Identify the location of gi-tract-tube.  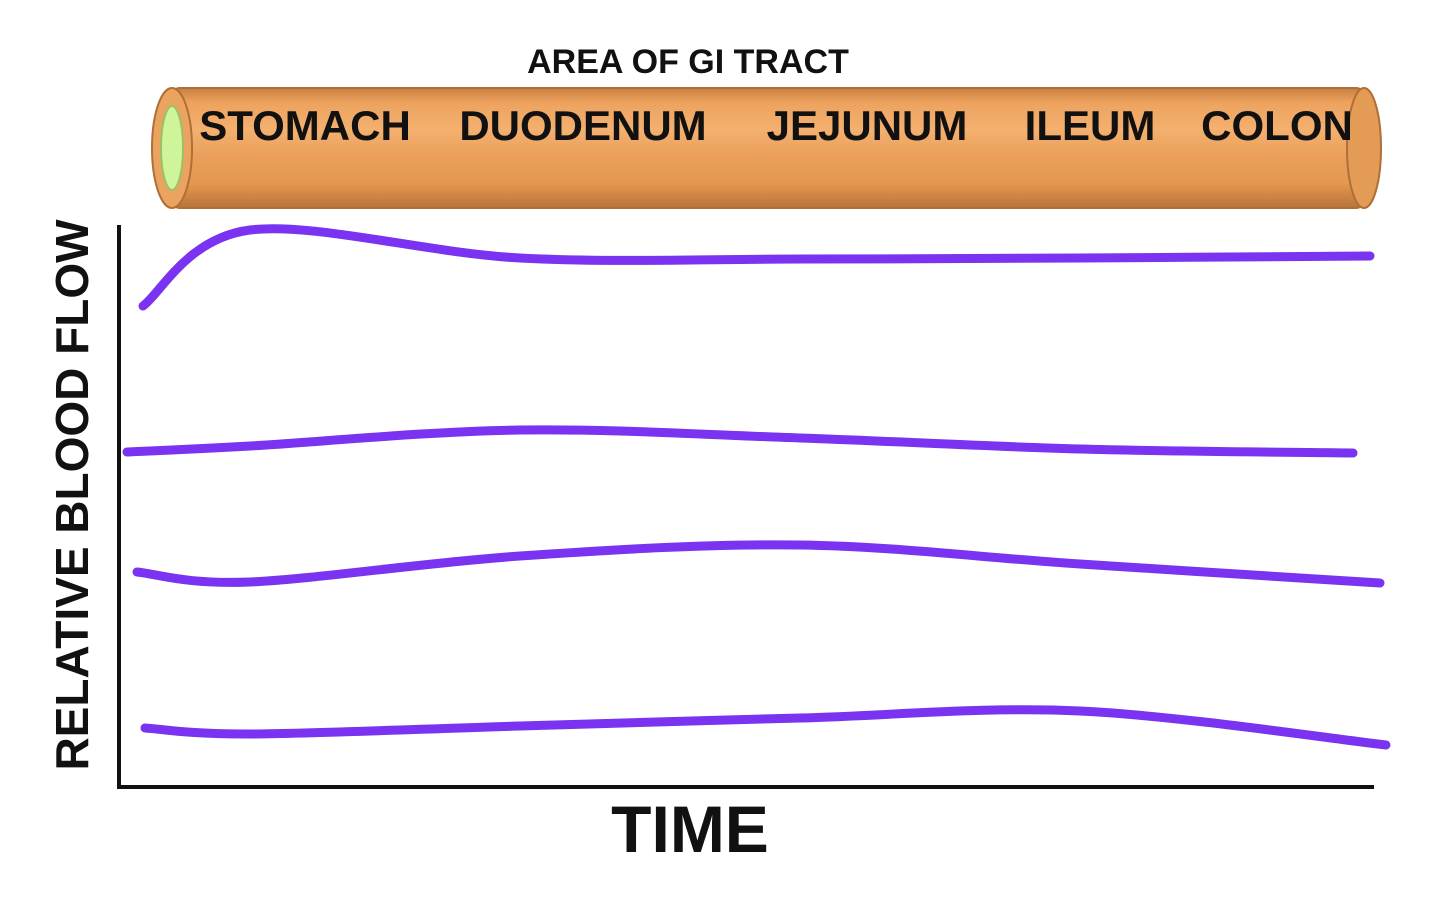
(766, 148).